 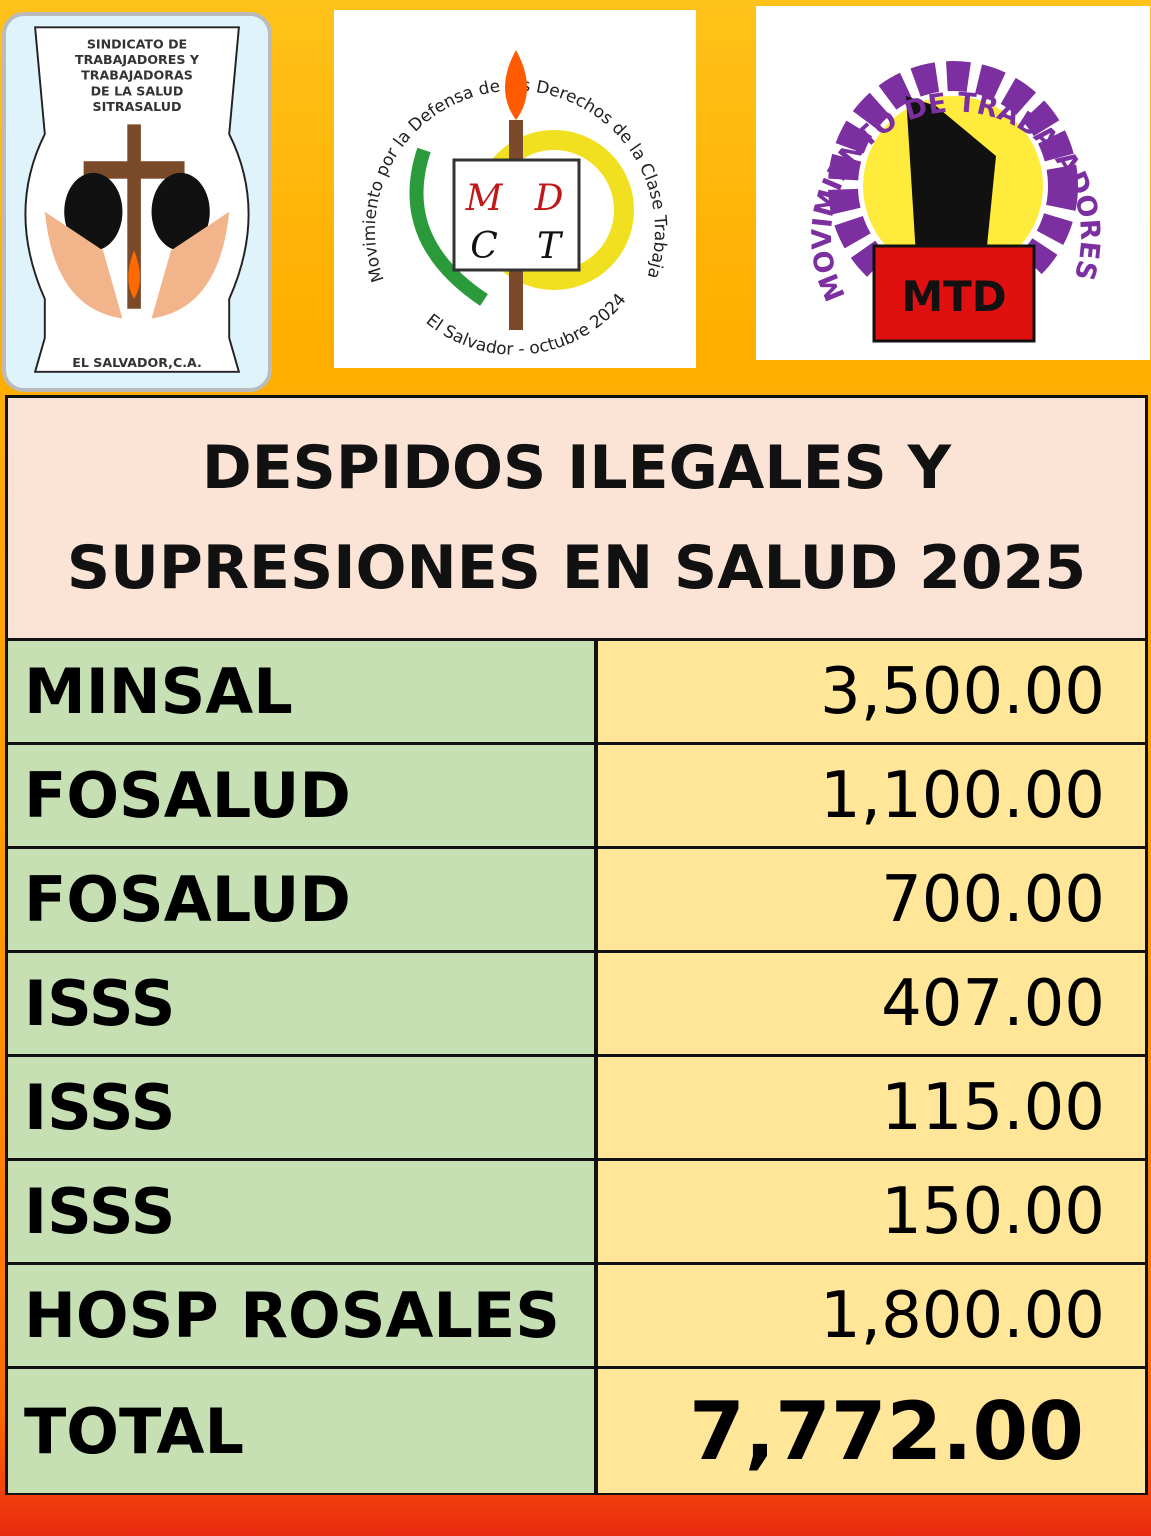 What do you see at coordinates (303, 1315) in the screenshot?
I see `institution-label: HOSP ROSALES` at bounding box center [303, 1315].